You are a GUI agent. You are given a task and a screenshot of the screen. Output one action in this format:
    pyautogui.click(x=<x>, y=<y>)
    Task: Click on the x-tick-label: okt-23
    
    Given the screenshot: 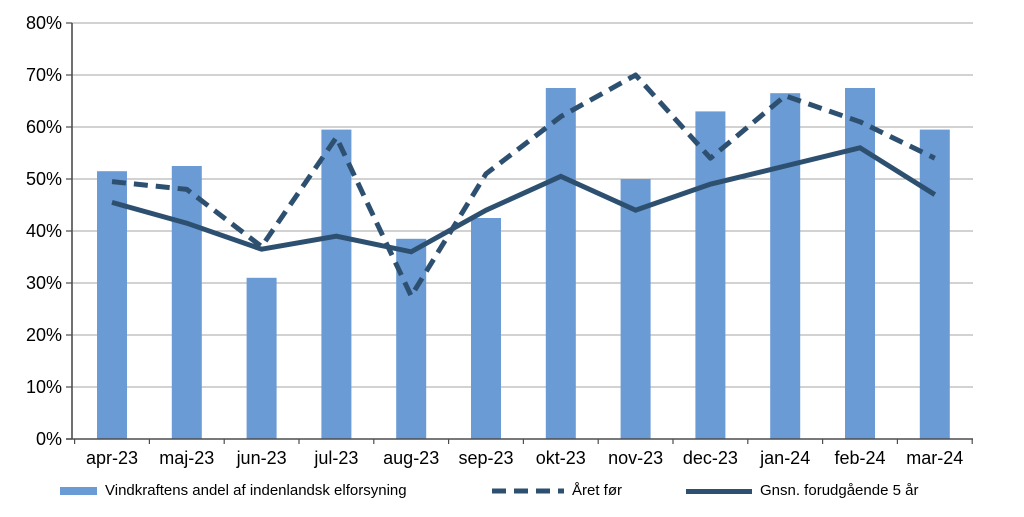 What is the action you would take?
    pyautogui.click(x=561, y=458)
    